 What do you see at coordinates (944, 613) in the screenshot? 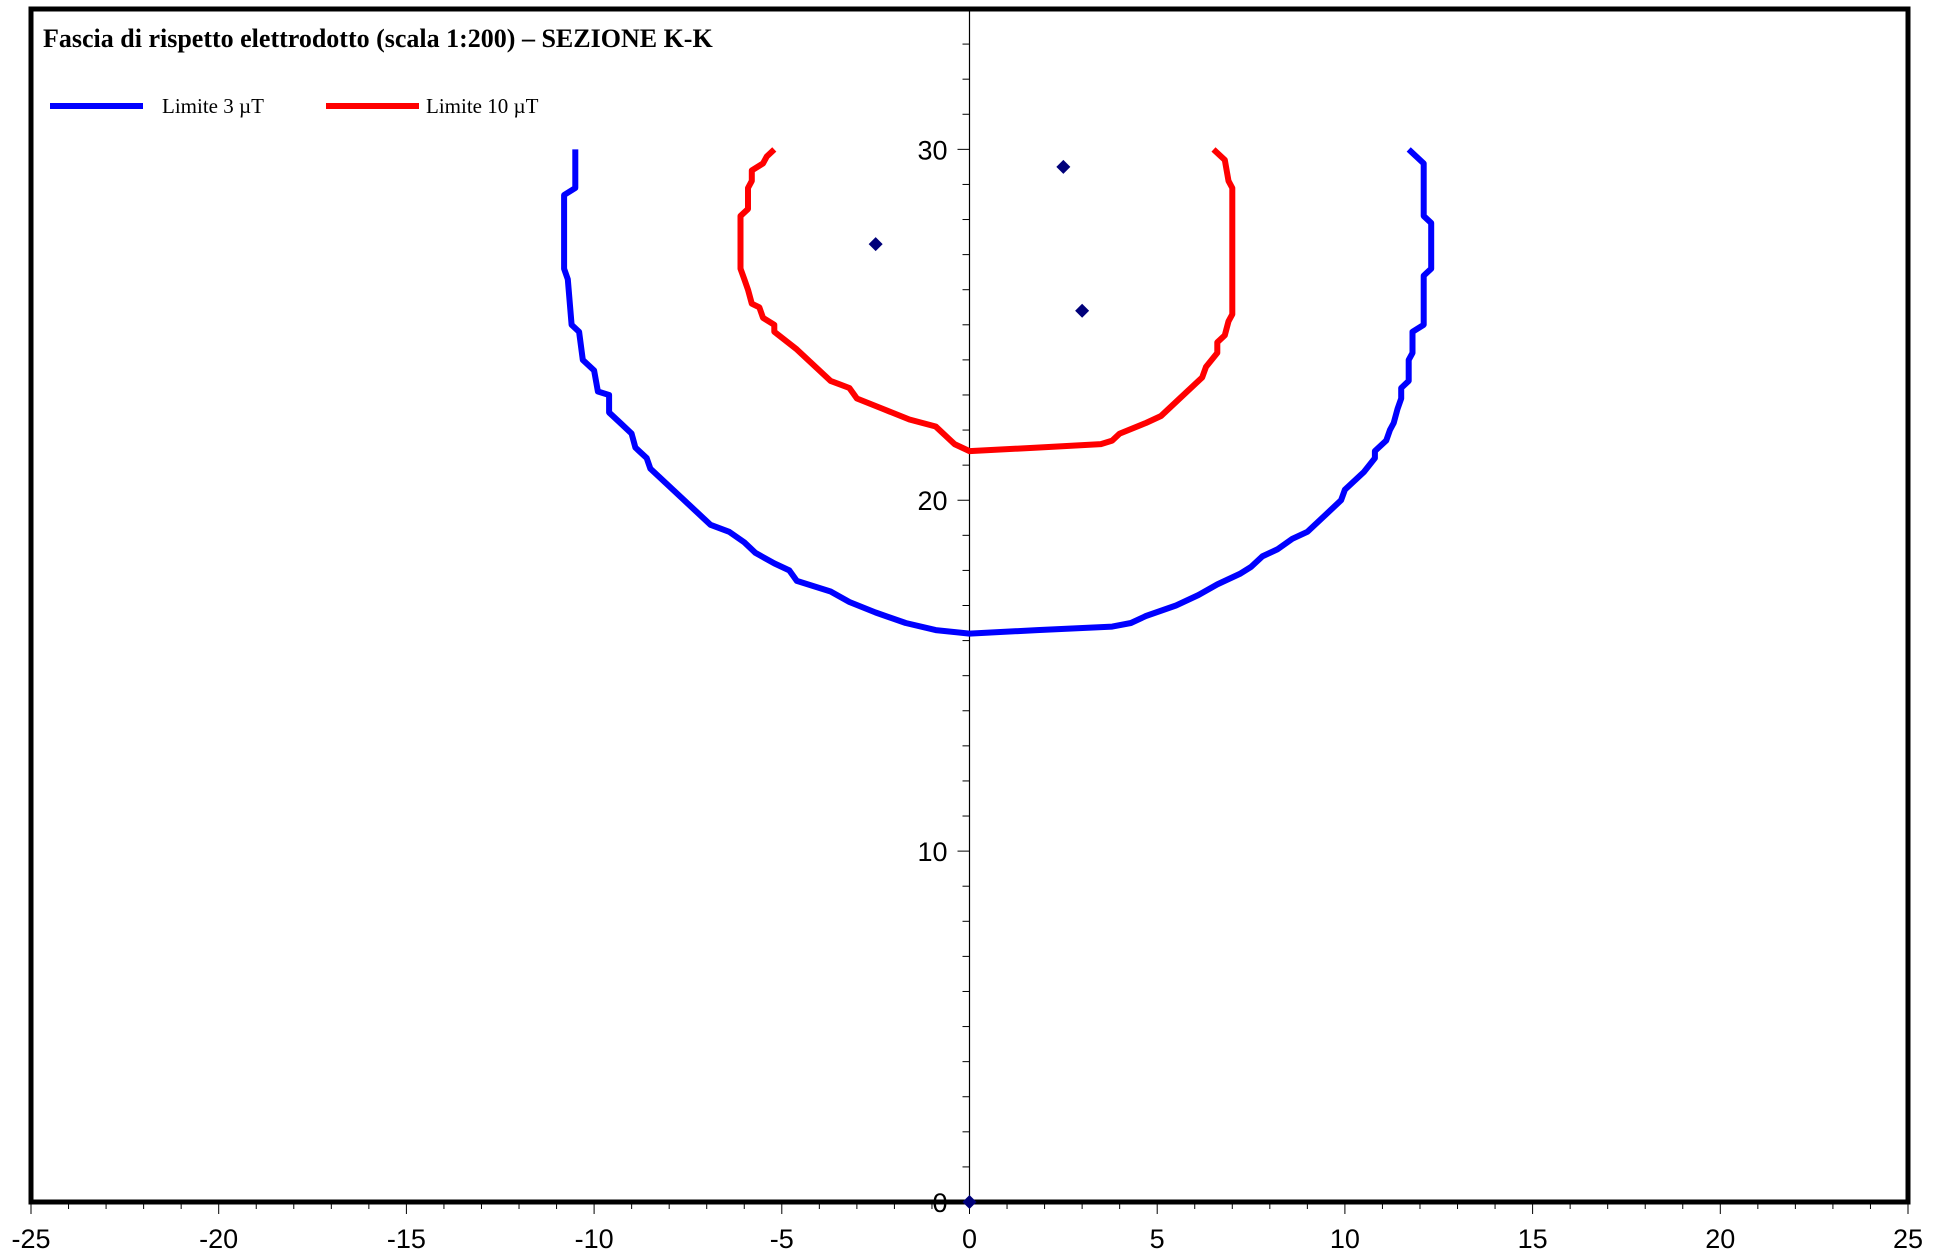
I see `y-axis: 0 10 20 30` at bounding box center [944, 613].